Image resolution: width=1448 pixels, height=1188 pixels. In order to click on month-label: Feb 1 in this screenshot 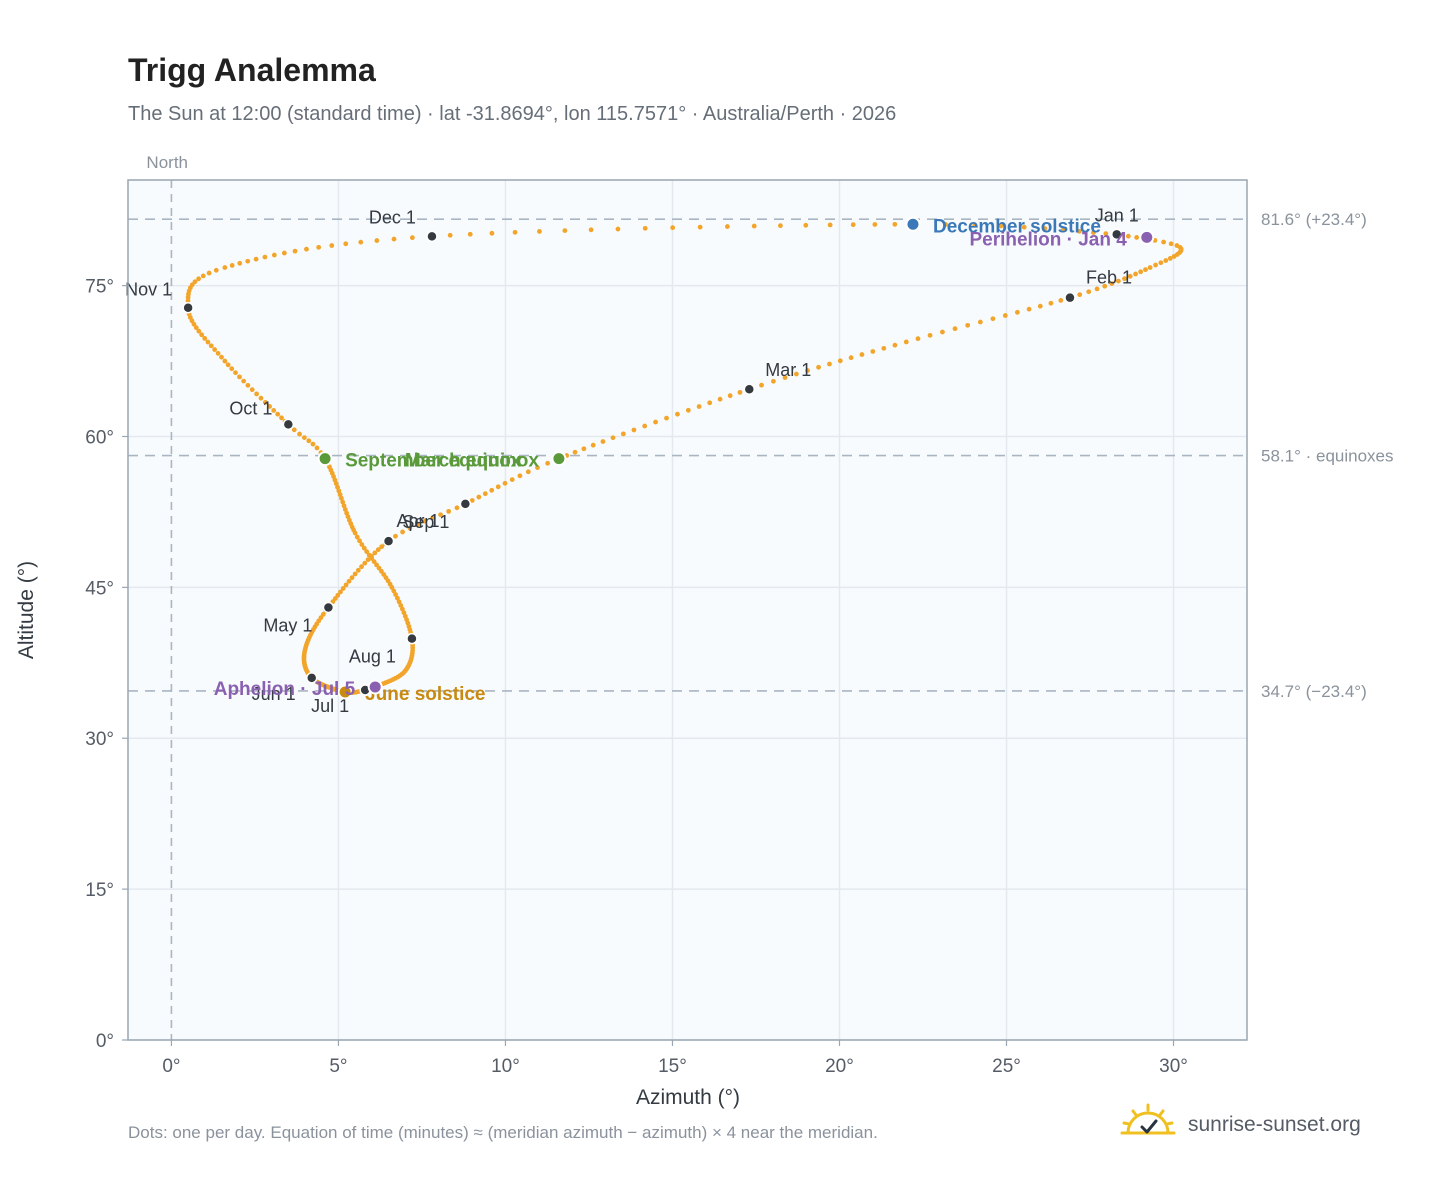, I will do `click(1109, 278)`.